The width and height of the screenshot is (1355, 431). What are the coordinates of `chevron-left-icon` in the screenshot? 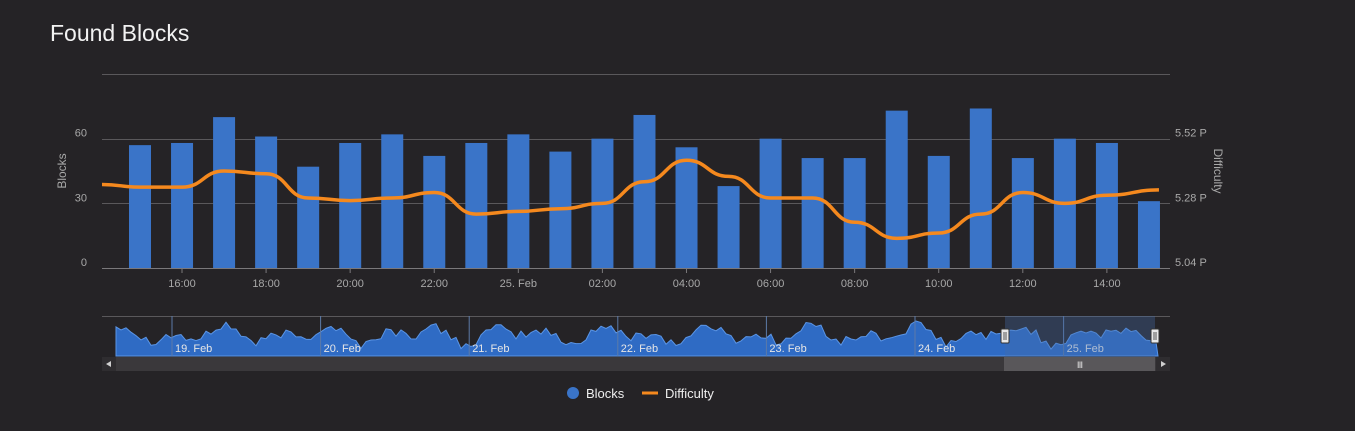 It's located at (108, 364).